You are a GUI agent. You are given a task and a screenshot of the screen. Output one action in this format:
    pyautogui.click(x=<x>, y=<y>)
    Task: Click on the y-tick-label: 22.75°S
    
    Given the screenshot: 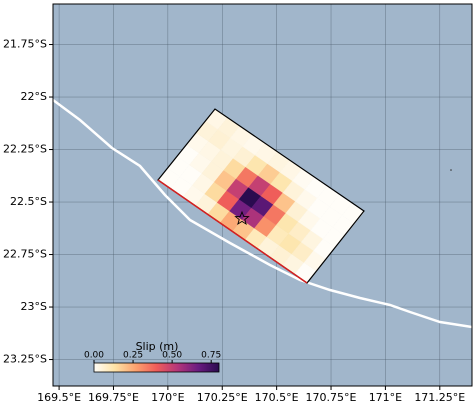 What is the action you would take?
    pyautogui.click(x=25, y=254)
    